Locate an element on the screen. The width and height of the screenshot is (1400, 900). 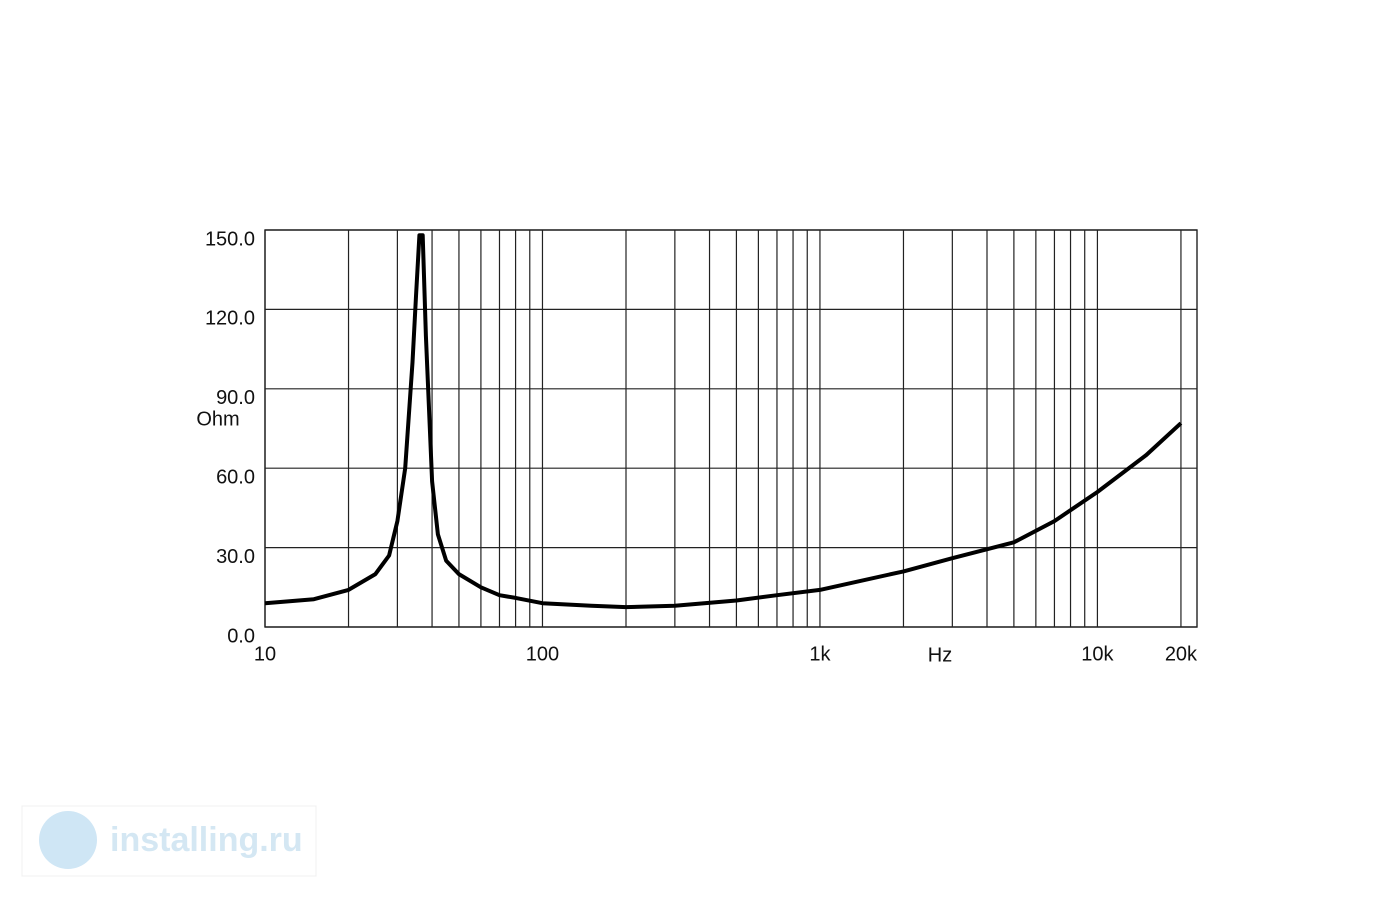
y-tick-label: 0.0 is located at coordinates (241, 636).